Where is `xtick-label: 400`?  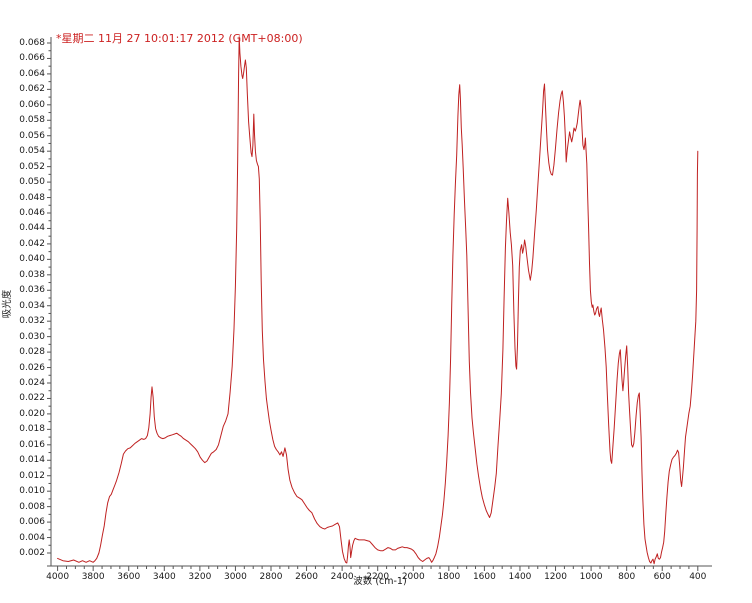 xtick-label: 400 is located at coordinates (698, 577).